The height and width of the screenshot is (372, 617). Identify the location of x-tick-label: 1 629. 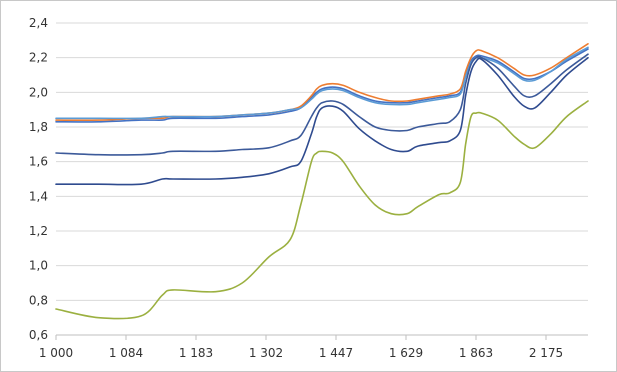
(406, 353).